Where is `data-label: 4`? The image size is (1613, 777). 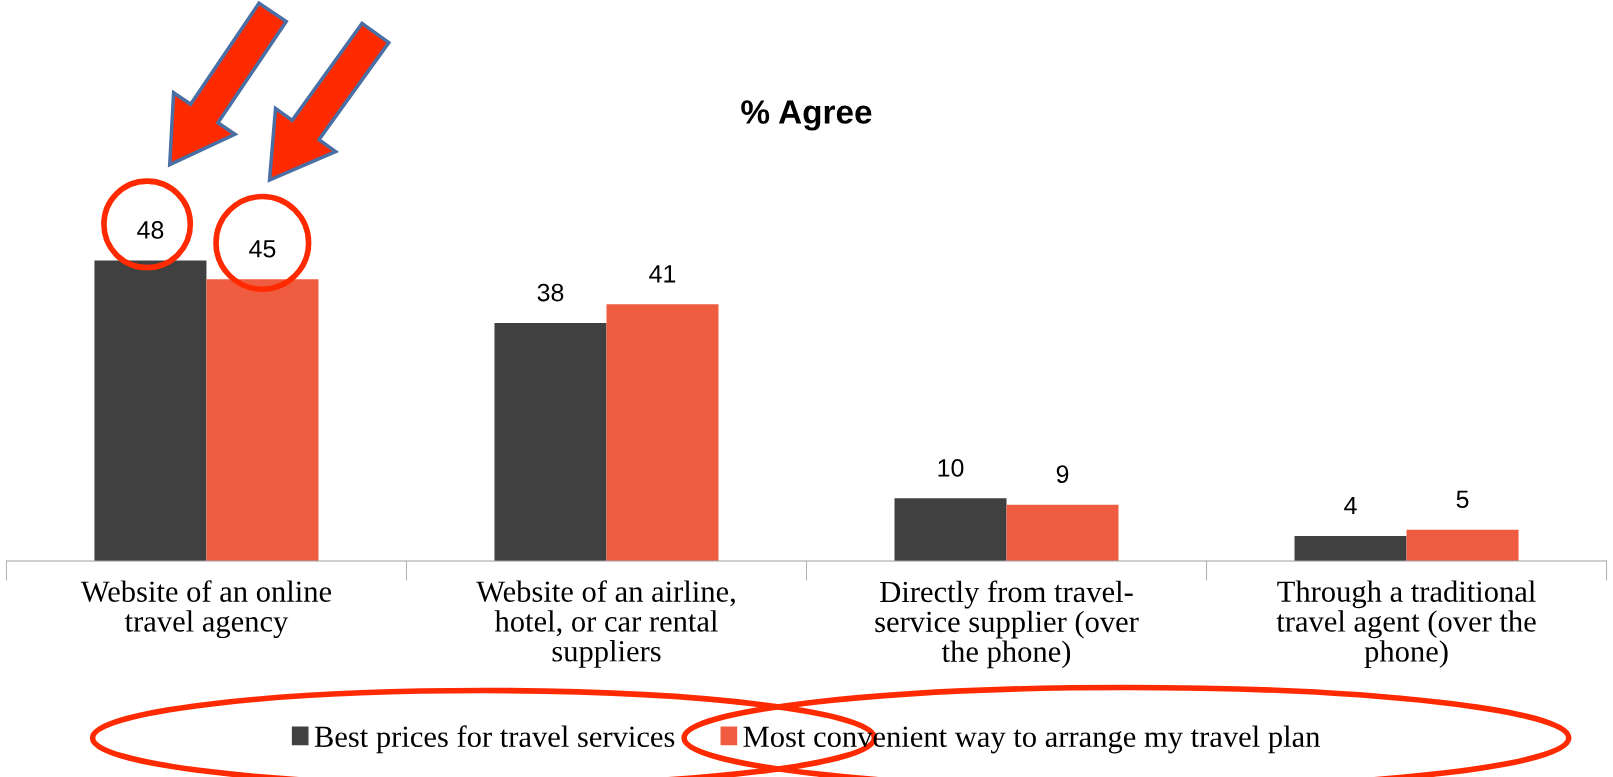
data-label: 4 is located at coordinates (1350, 505).